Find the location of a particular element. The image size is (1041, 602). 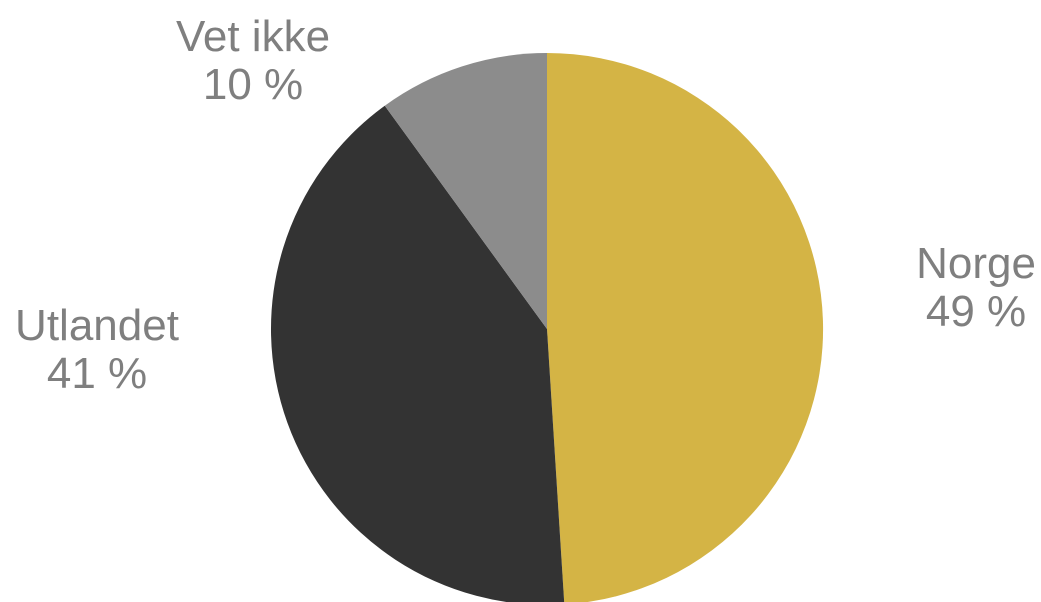

slice-label-value: 10 % is located at coordinates (253, 84).